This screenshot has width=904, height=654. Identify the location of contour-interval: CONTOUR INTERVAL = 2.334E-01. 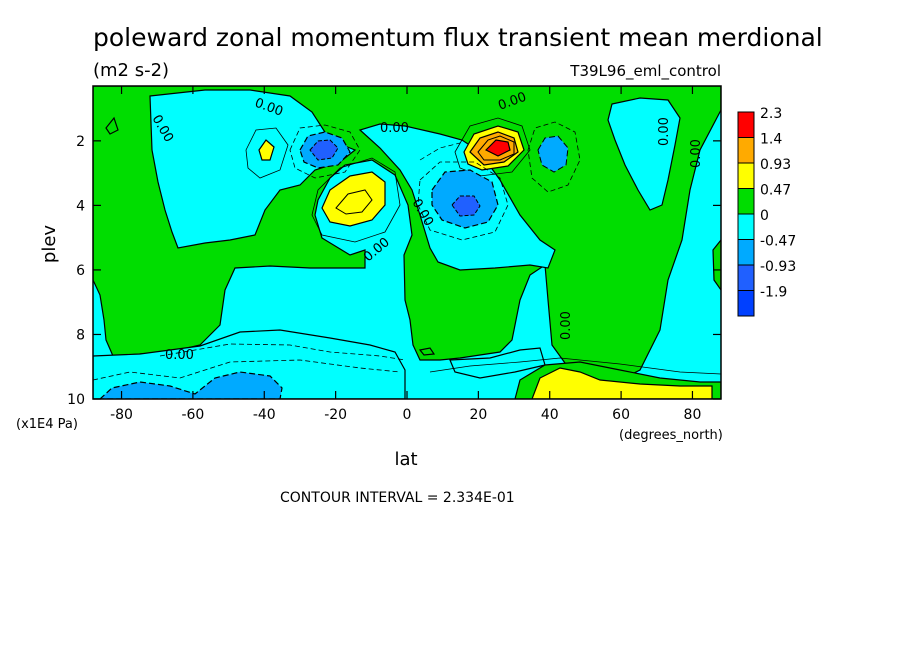
(397, 498).